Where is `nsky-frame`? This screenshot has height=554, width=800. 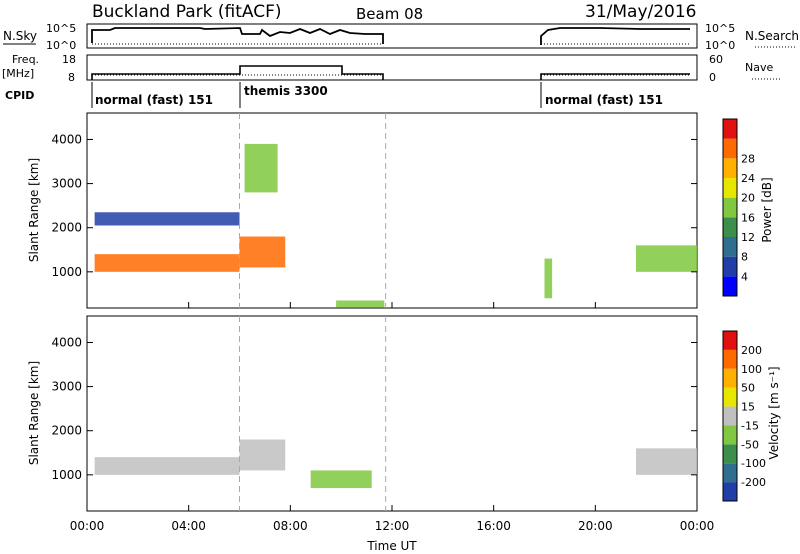
nsky-frame is located at coordinates (392, 36).